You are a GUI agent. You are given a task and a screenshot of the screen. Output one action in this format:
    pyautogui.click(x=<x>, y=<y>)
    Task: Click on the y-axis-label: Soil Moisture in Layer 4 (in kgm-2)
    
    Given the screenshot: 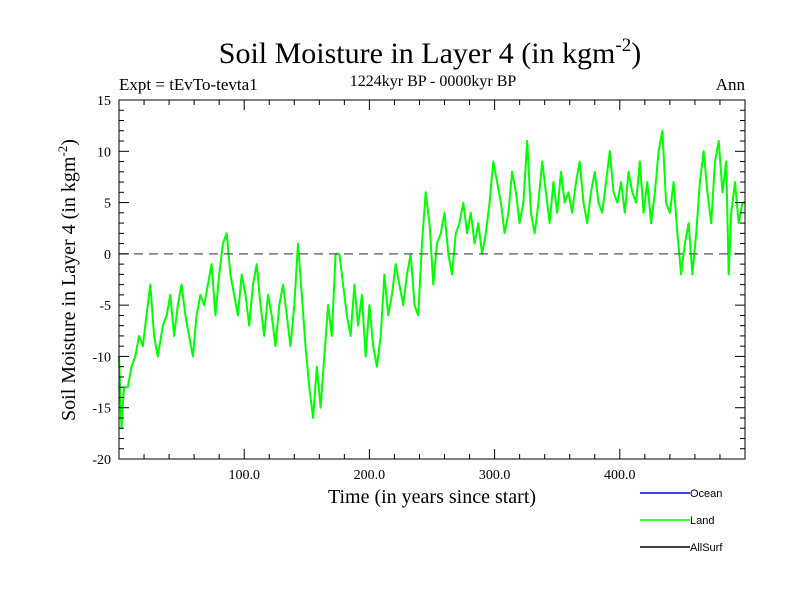 What is the action you would take?
    pyautogui.click(x=67, y=280)
    